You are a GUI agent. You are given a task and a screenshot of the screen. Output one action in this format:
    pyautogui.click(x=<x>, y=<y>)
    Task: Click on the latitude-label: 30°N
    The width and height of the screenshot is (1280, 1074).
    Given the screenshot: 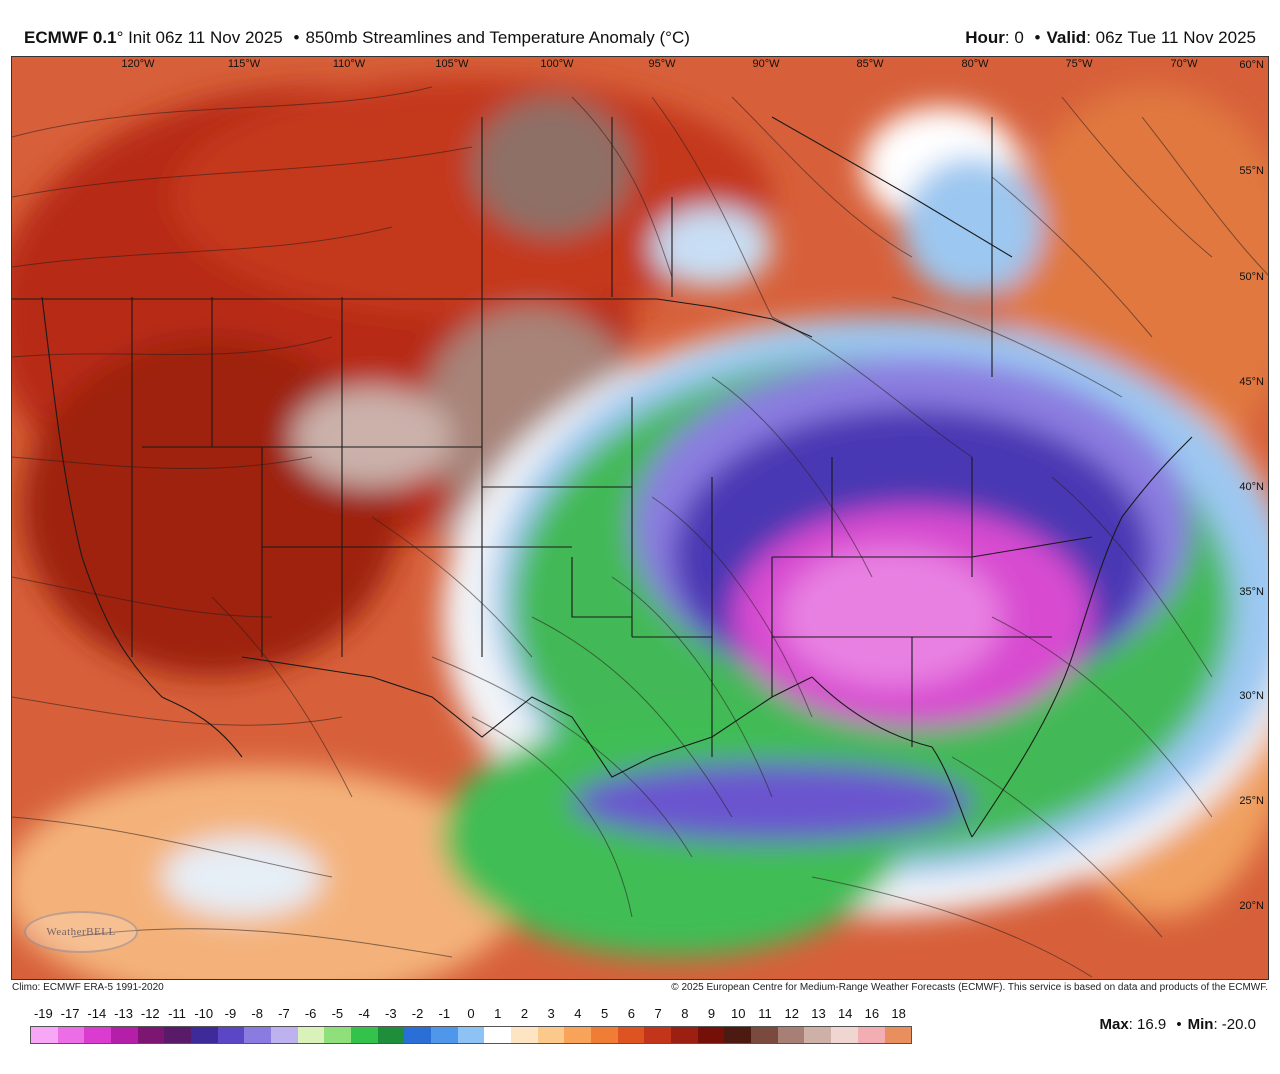 What is the action you would take?
    pyautogui.click(x=1251, y=696)
    